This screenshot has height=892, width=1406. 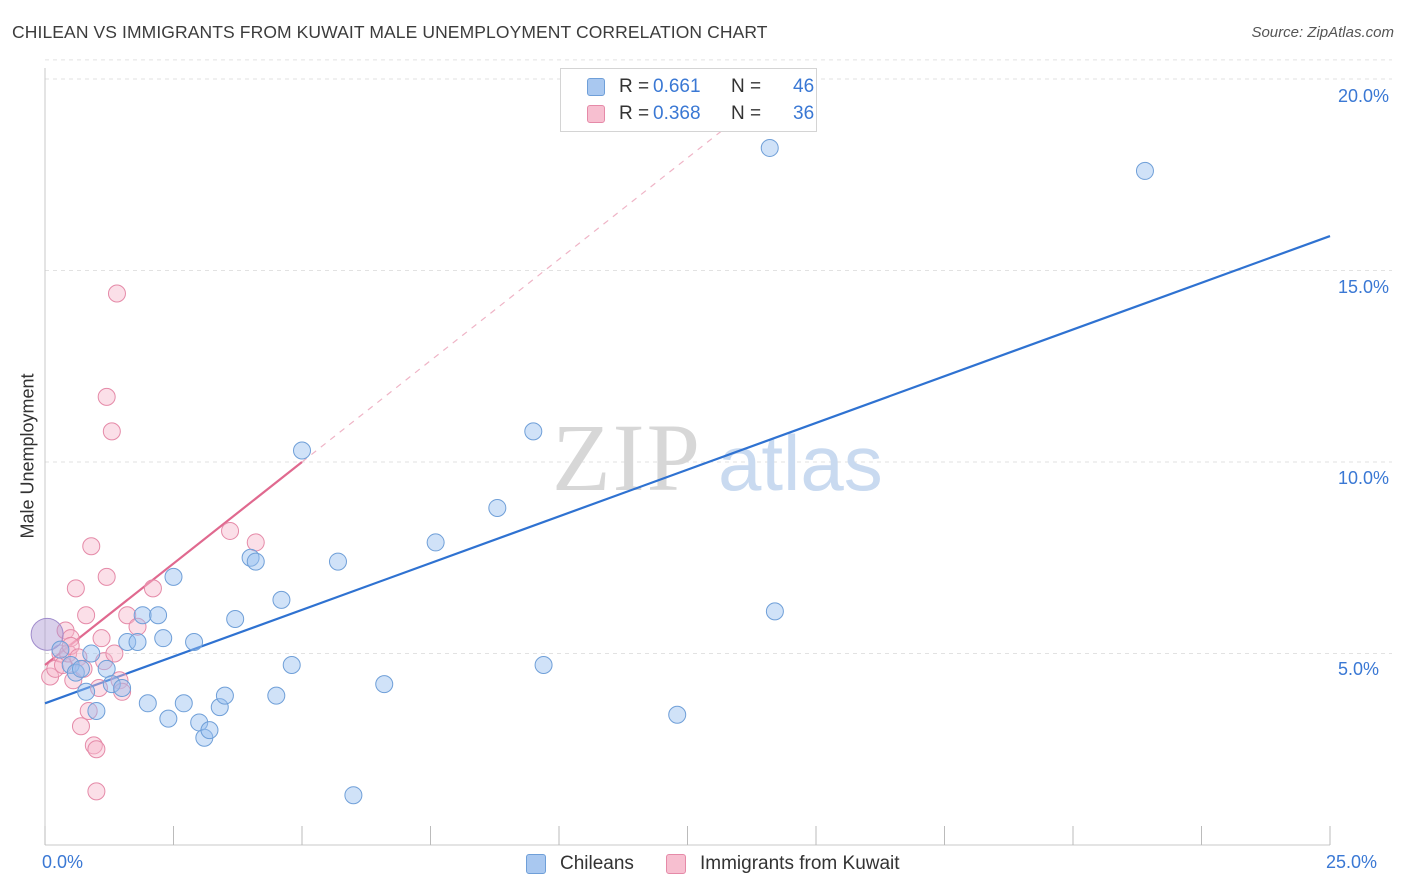 I want to click on legend: R = 0.661 N = 46 R = 0.368 N = 36, so click(x=688, y=100).